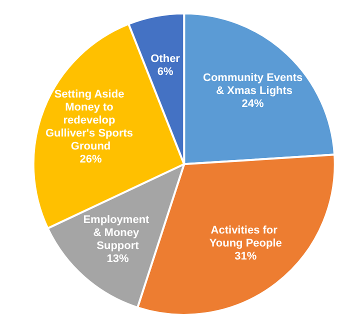 This screenshot has height=335, width=361. Describe the element at coordinates (117, 233) in the screenshot. I see `slice-label: Employment & Money Support` at that location.